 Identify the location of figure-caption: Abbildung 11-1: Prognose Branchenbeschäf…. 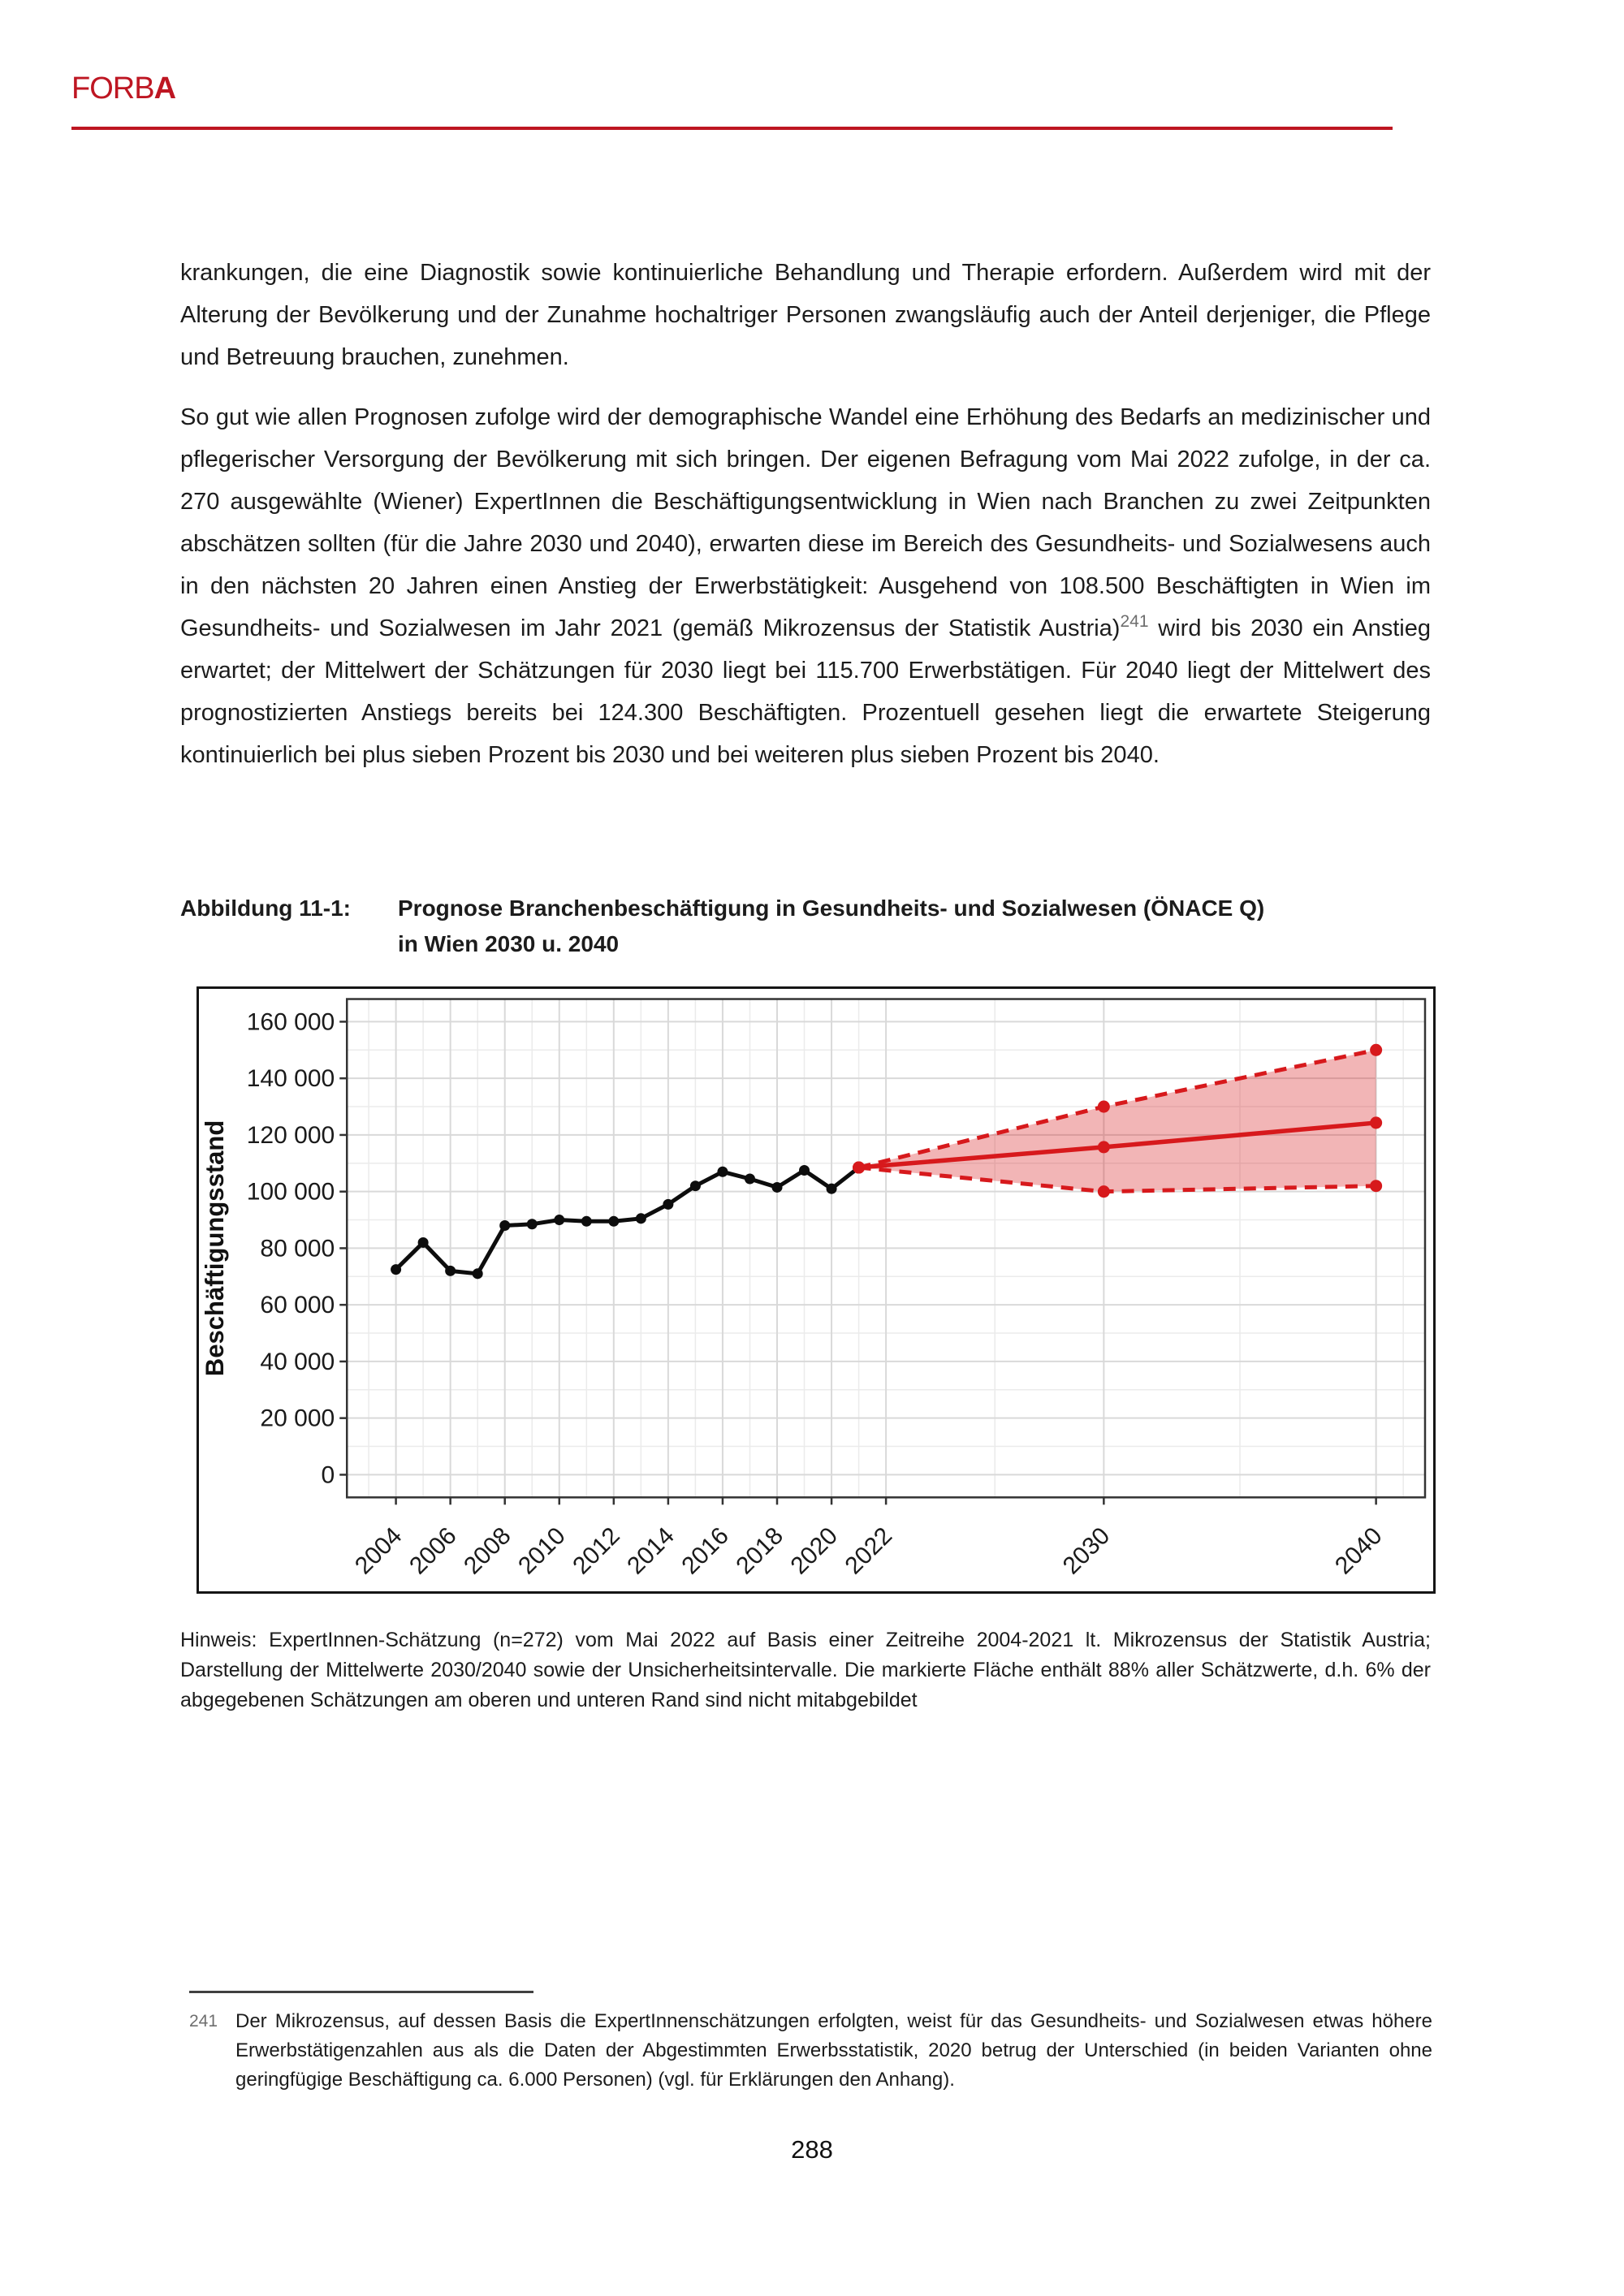
(806, 927).